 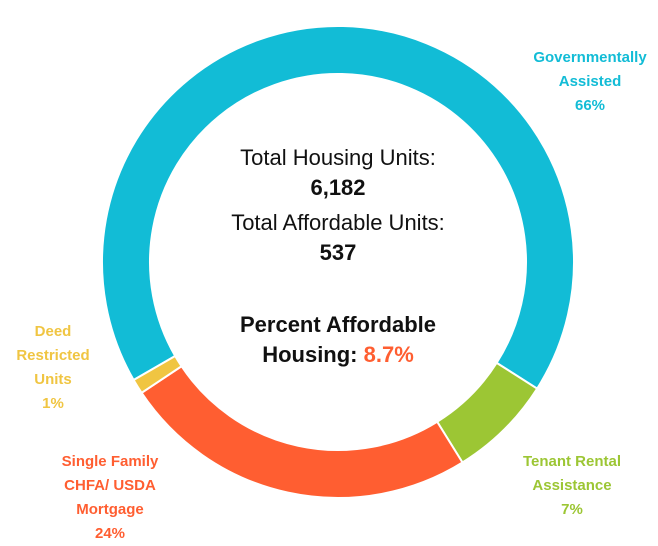 What do you see at coordinates (572, 473) in the screenshot?
I see `label-name: Tenant Rental Assistance` at bounding box center [572, 473].